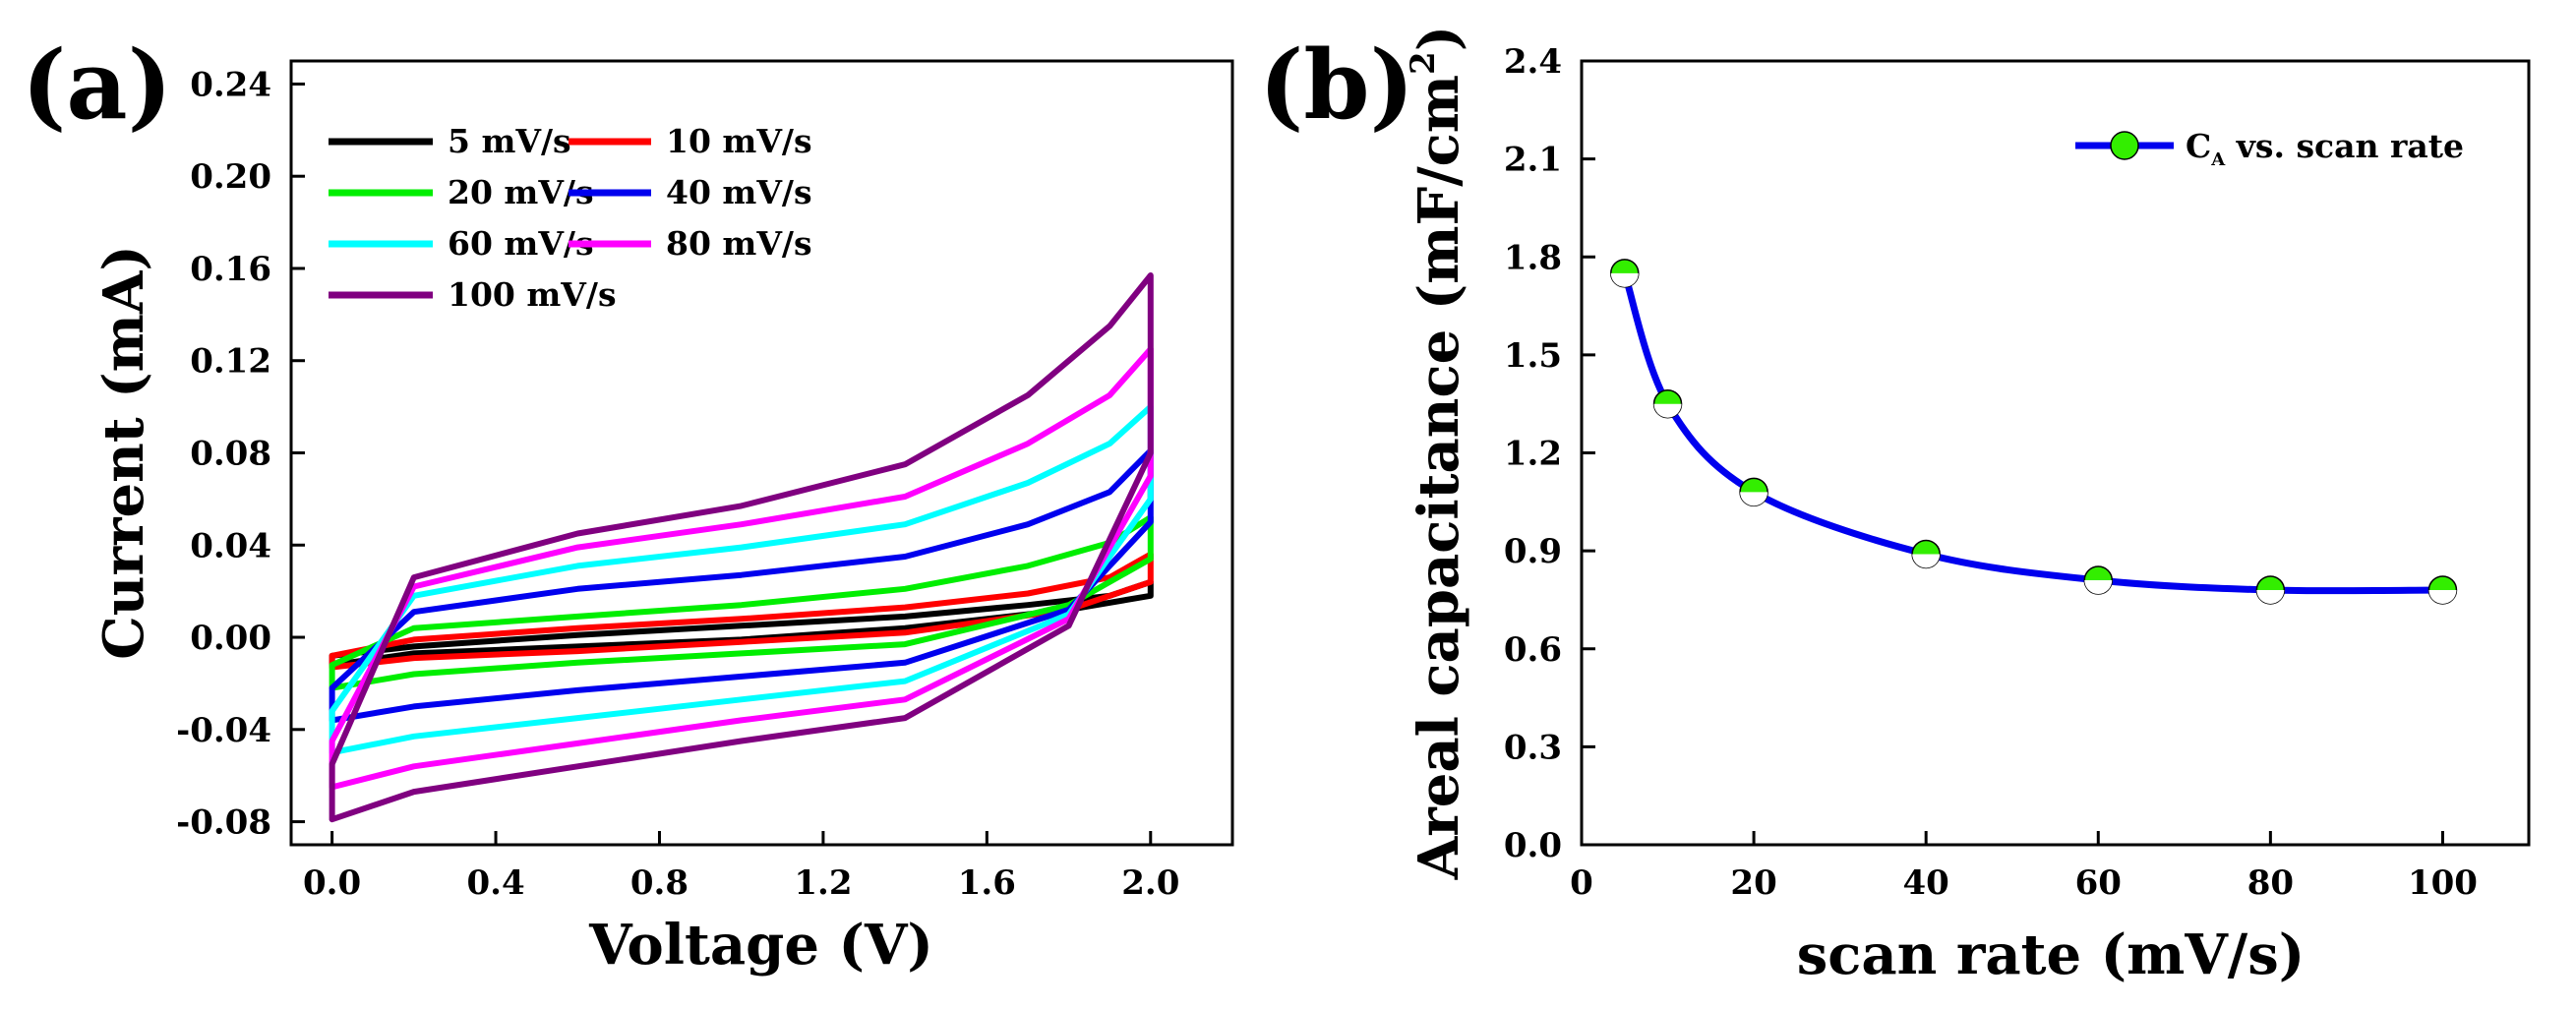 The width and height of the screenshot is (2576, 1009). I want to click on panel-b-x-axis: 0 20 40 60 80 100, so click(2024, 867).